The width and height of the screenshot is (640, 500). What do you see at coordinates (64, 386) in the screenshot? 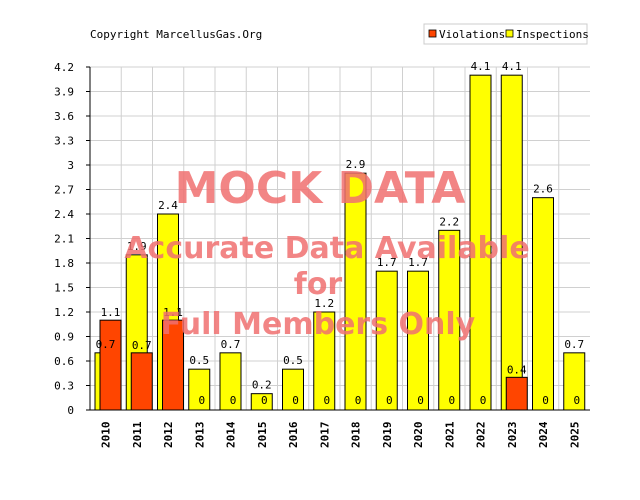
I see `y-tick-label: 0.3` at bounding box center [64, 386].